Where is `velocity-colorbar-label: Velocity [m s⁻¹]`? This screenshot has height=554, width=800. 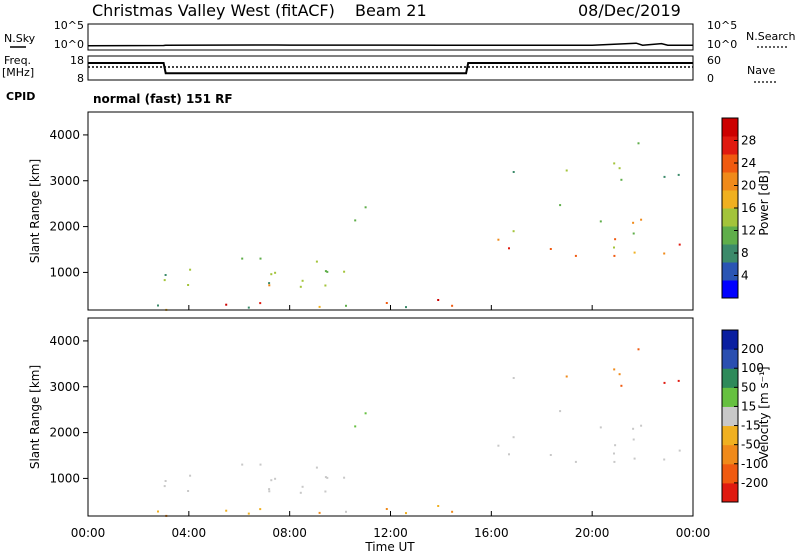
velocity-colorbar-label: Velocity [m s⁻¹] is located at coordinates (764, 412).